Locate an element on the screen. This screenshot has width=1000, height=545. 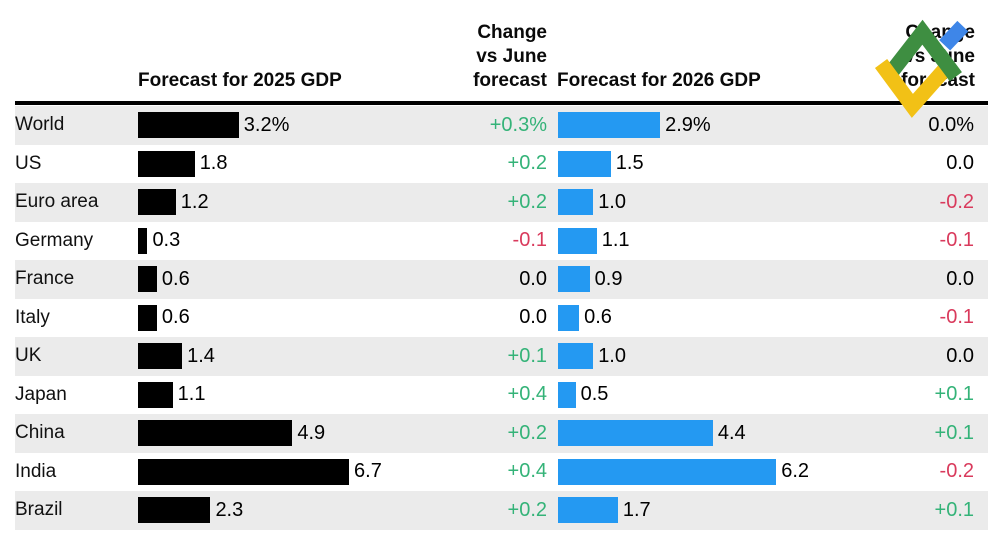
row-label: World is located at coordinates (40, 125).